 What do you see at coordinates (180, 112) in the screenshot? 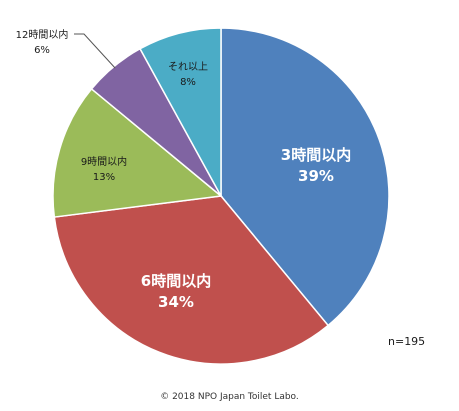
I see `pie-slice-over` at bounding box center [180, 112].